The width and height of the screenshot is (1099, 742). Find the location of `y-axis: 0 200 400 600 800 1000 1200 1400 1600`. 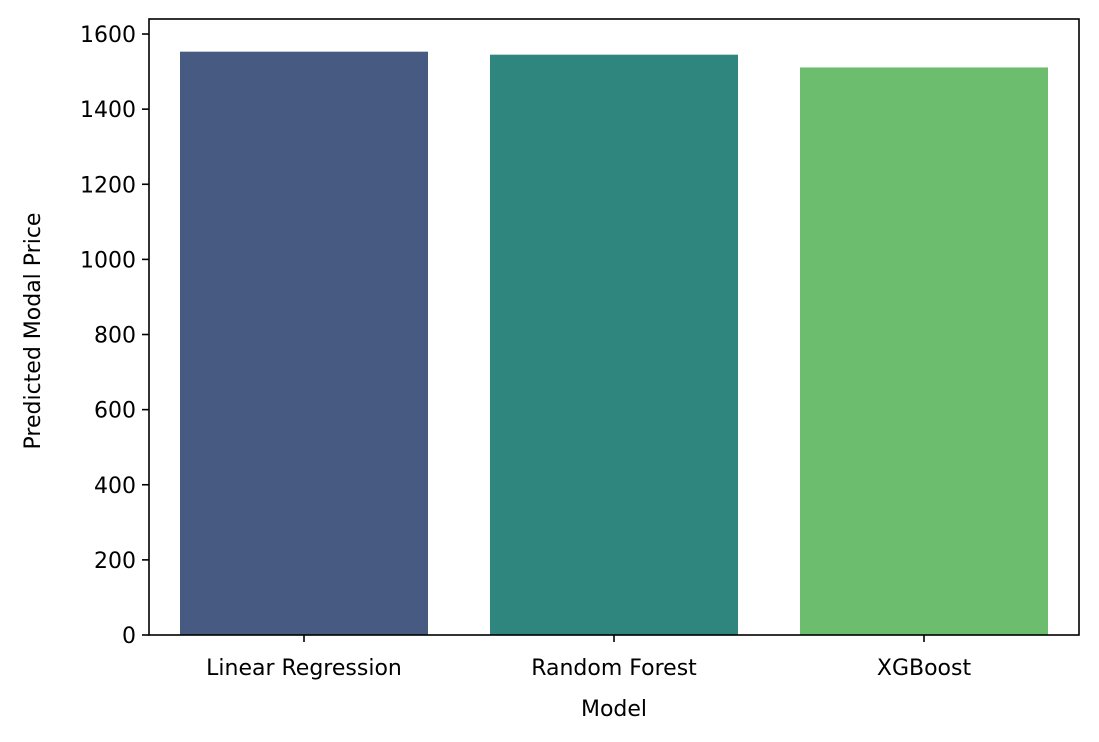

y-axis: 0 200 400 600 800 1000 1200 1400 1600 is located at coordinates (114, 336).